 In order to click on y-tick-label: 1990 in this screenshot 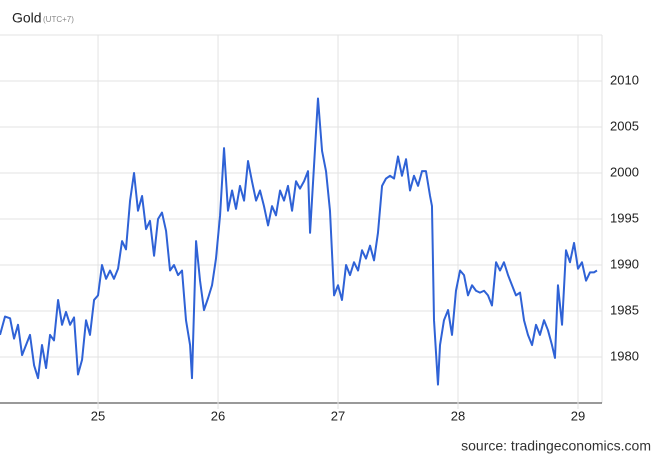, I will do `click(624, 263)`.